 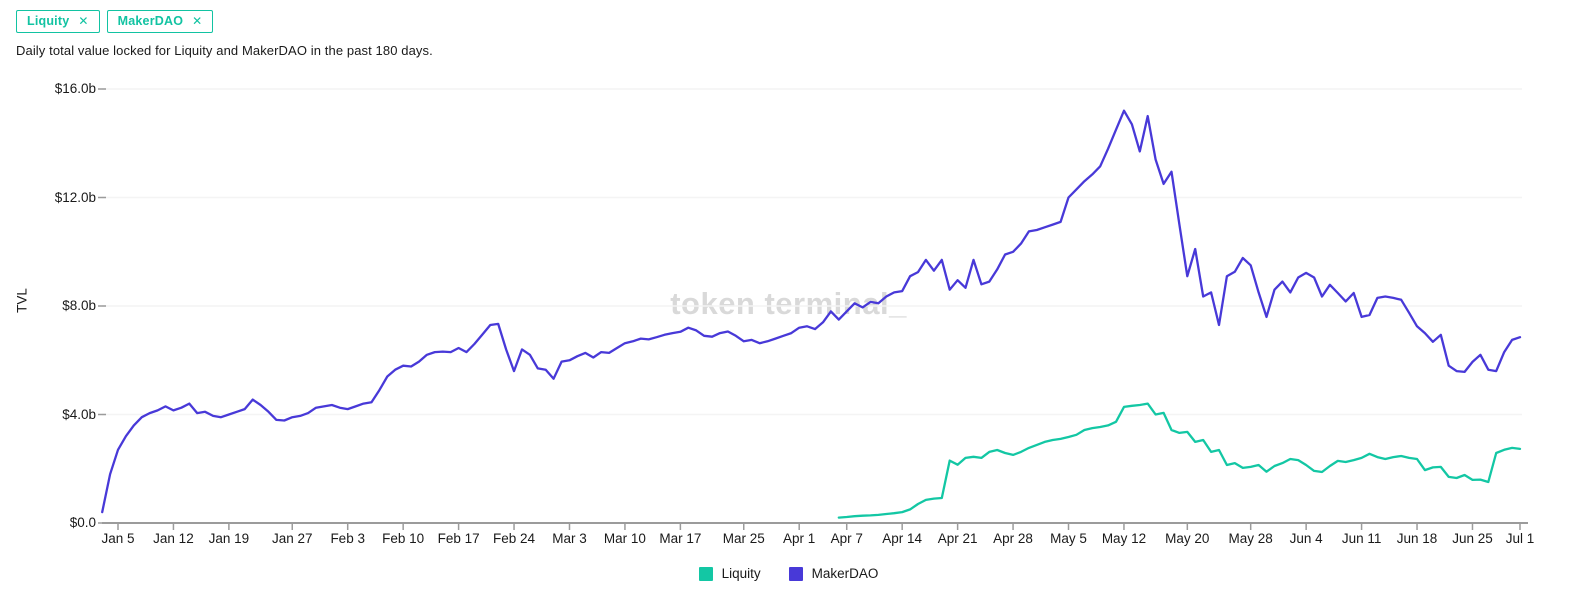 I want to click on x-tick-label: Jun 25, so click(x=1472, y=538).